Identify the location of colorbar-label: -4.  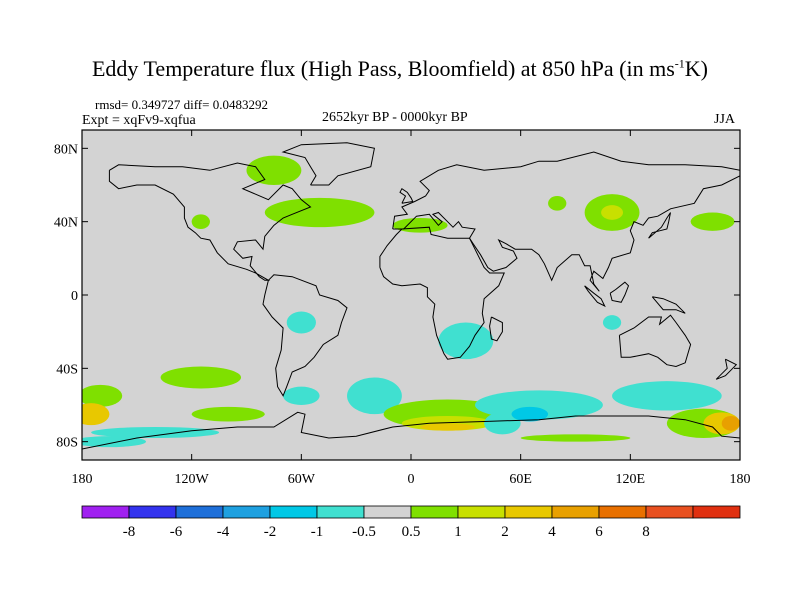
(223, 532).